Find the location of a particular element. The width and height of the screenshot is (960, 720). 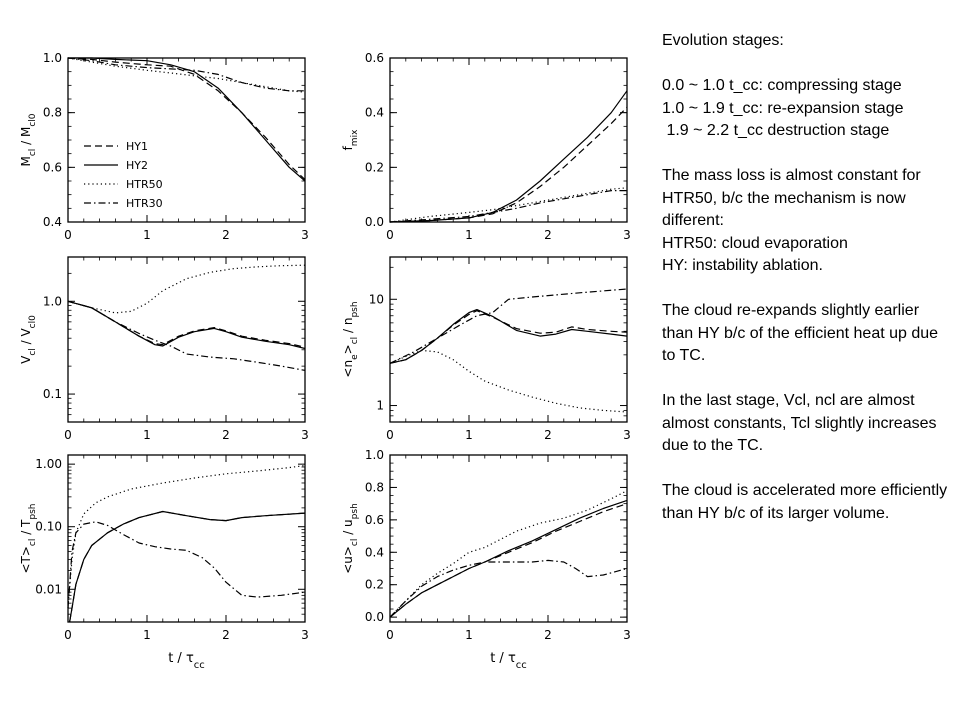

y-tick-label-velocity: 0.0 is located at coordinates (374, 617).